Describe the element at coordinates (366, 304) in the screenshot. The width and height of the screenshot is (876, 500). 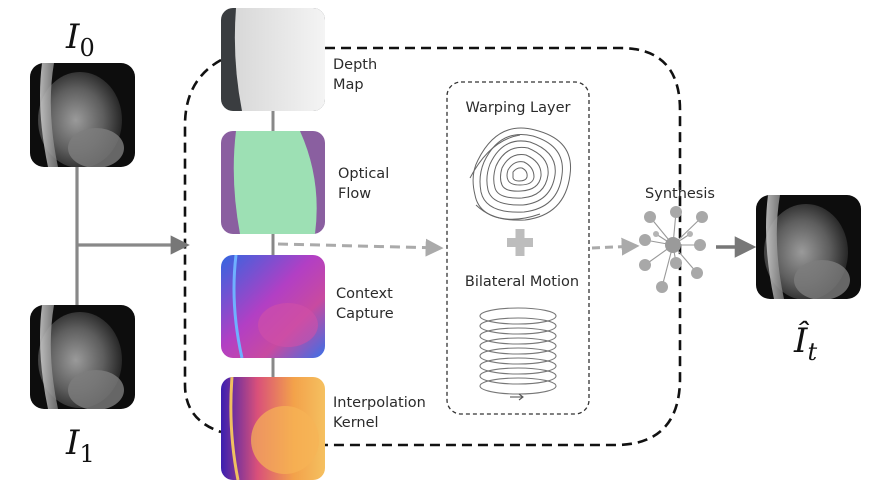
I see `context-capture-label: Context Capture` at that location.